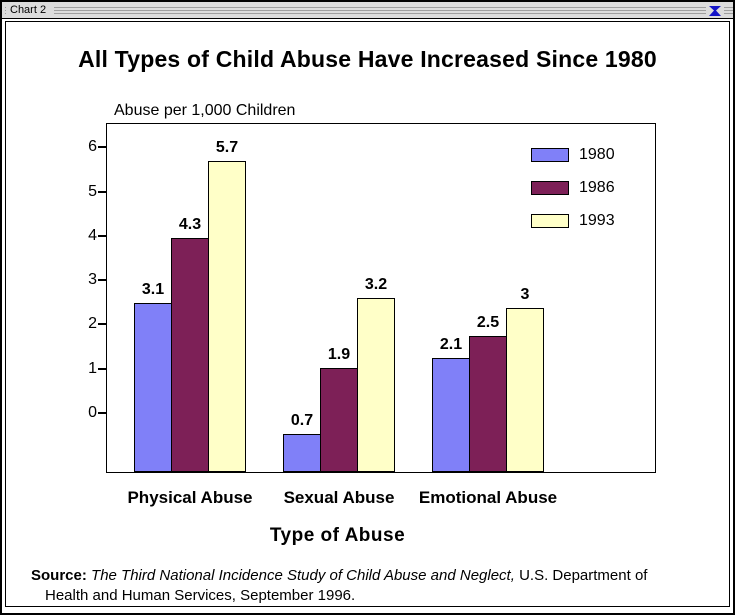  What do you see at coordinates (92, 235) in the screenshot?
I see `y-tick-label: 4` at bounding box center [92, 235].